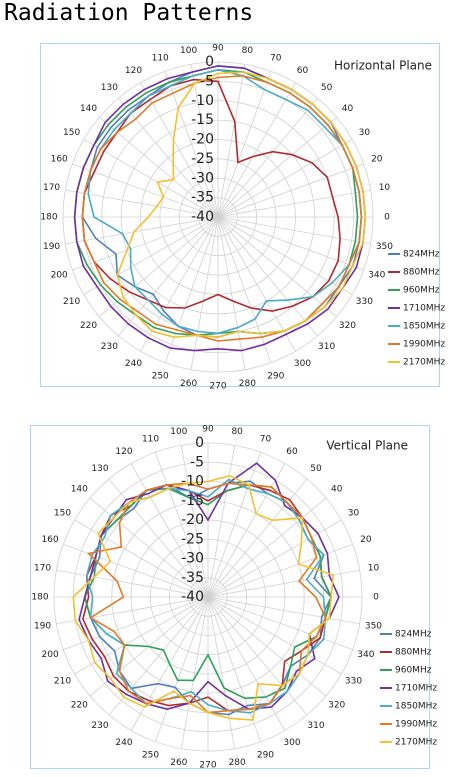 The height and width of the screenshot is (777, 449). What do you see at coordinates (266, 440) in the screenshot?
I see `angle-label: 70` at bounding box center [266, 440].